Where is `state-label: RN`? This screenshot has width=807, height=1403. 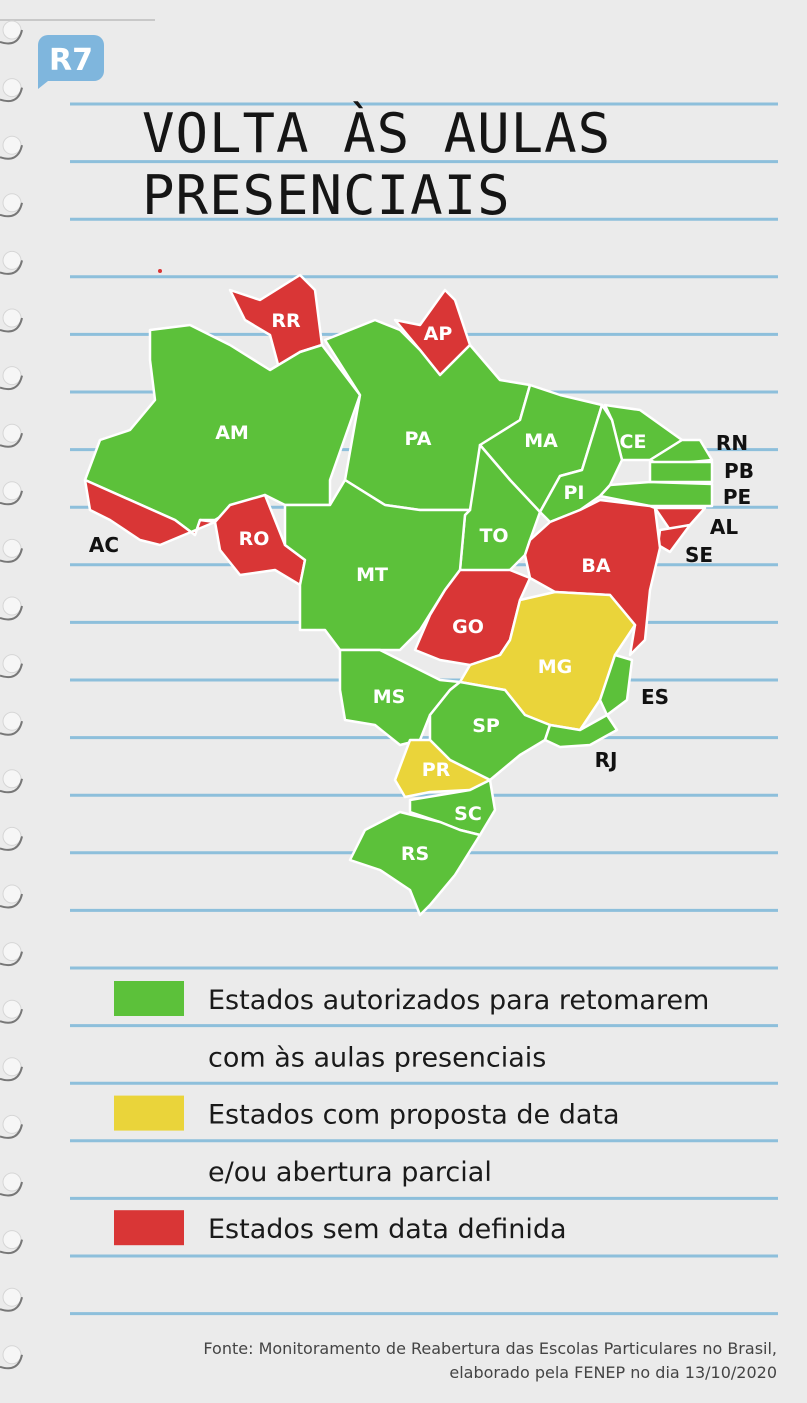 state-label: RN is located at coordinates (732, 443).